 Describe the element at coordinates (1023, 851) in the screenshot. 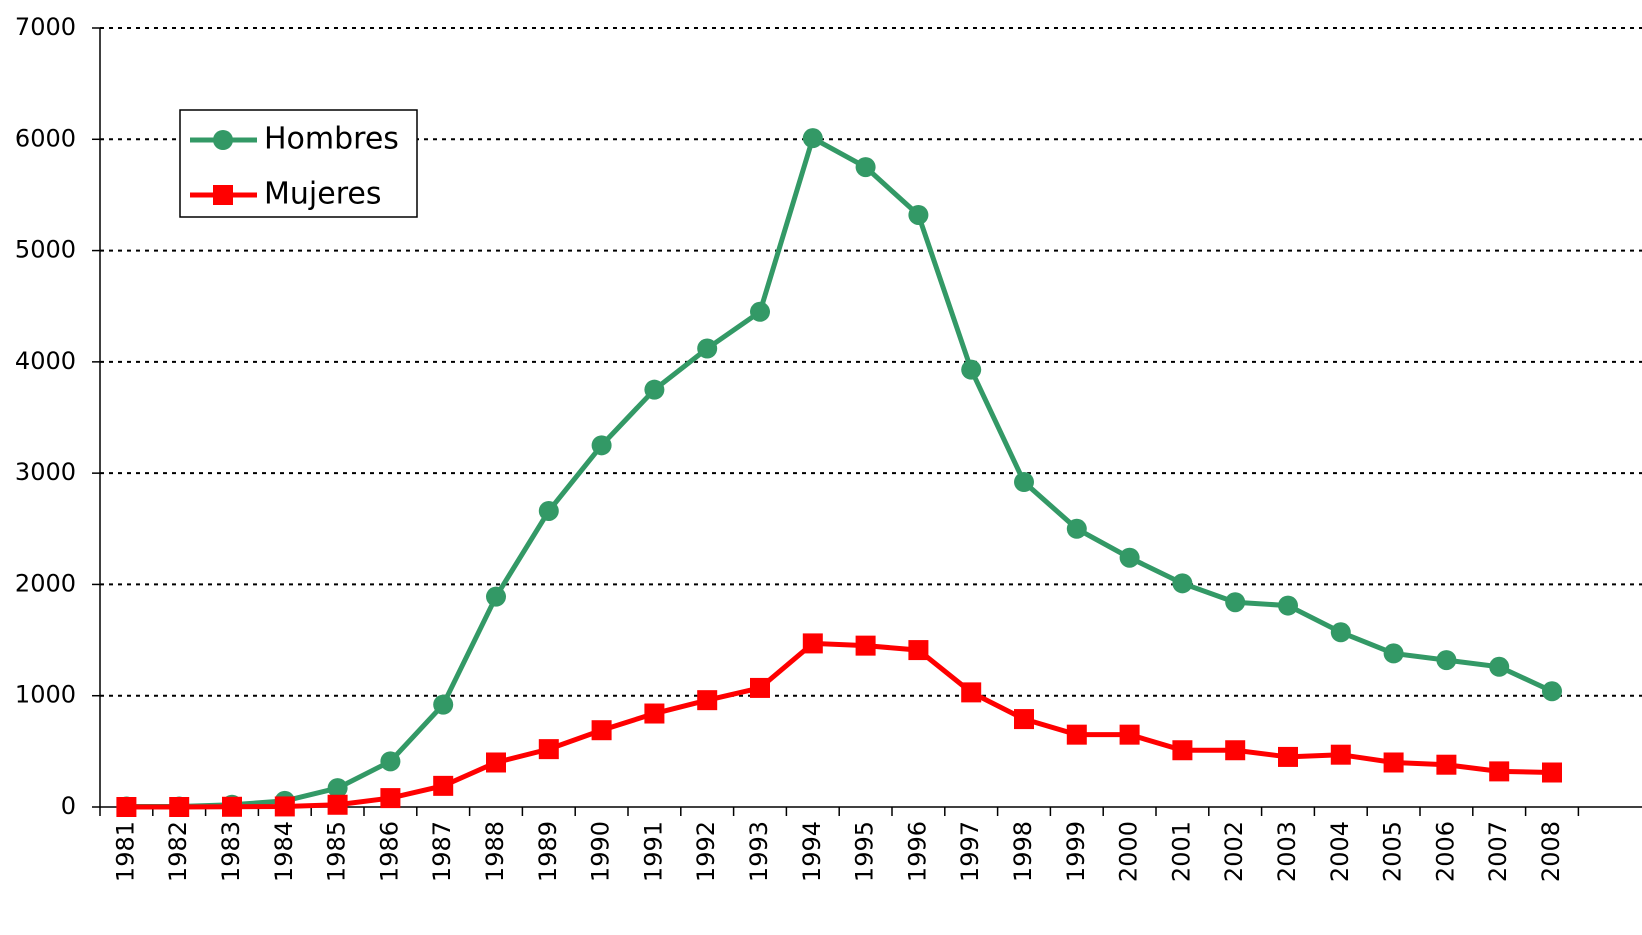

I see `x-tick-label: 1998` at that location.